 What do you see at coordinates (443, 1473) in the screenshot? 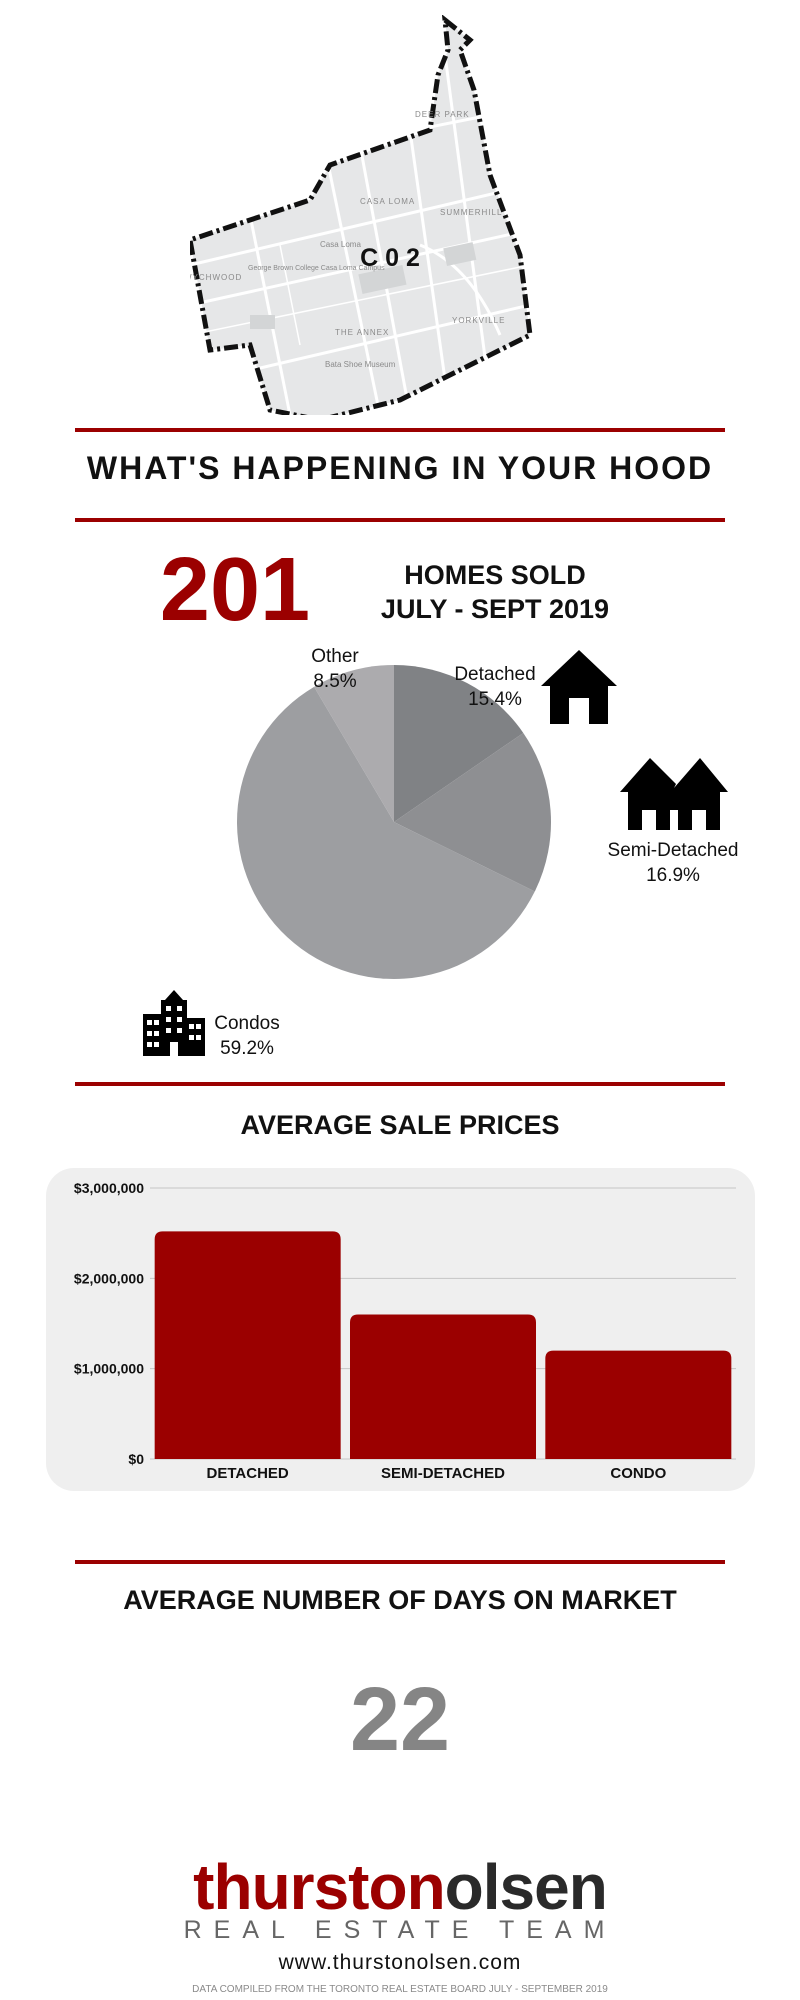
I see `x-category-label: SEMI-DETACHED` at bounding box center [443, 1473].